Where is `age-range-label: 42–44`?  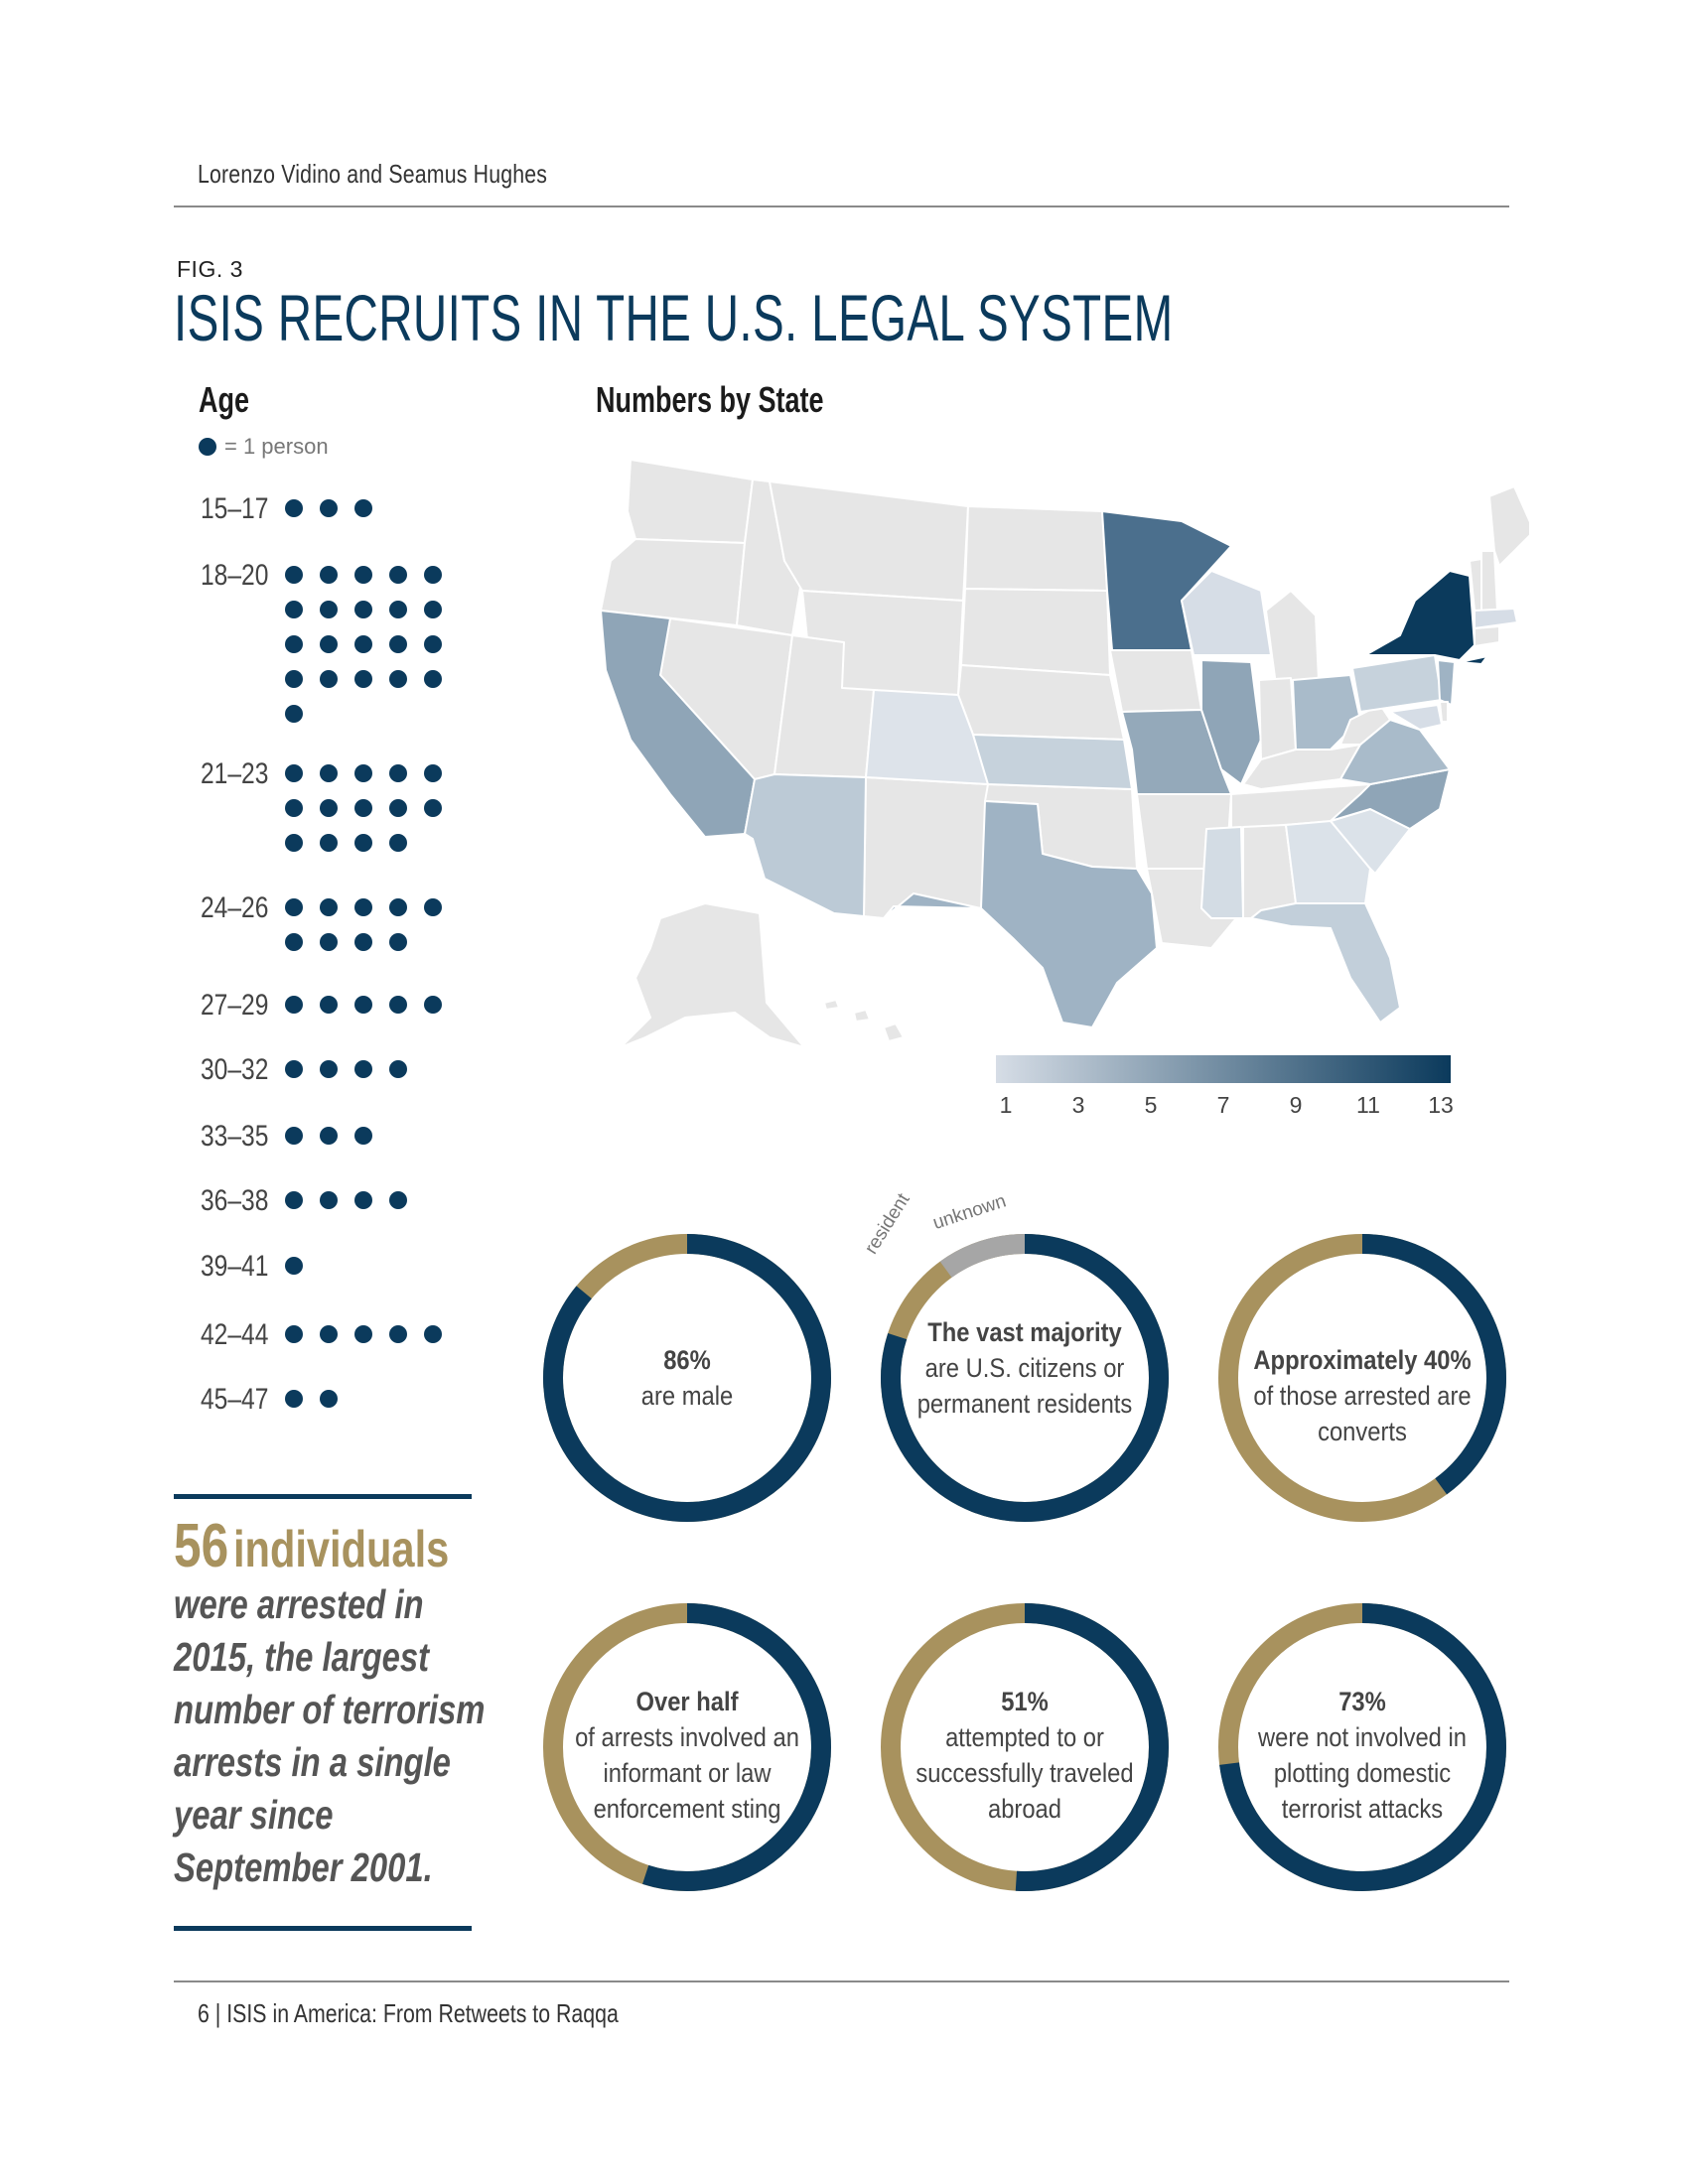
age-range-label: 42–44 is located at coordinates (235, 1334).